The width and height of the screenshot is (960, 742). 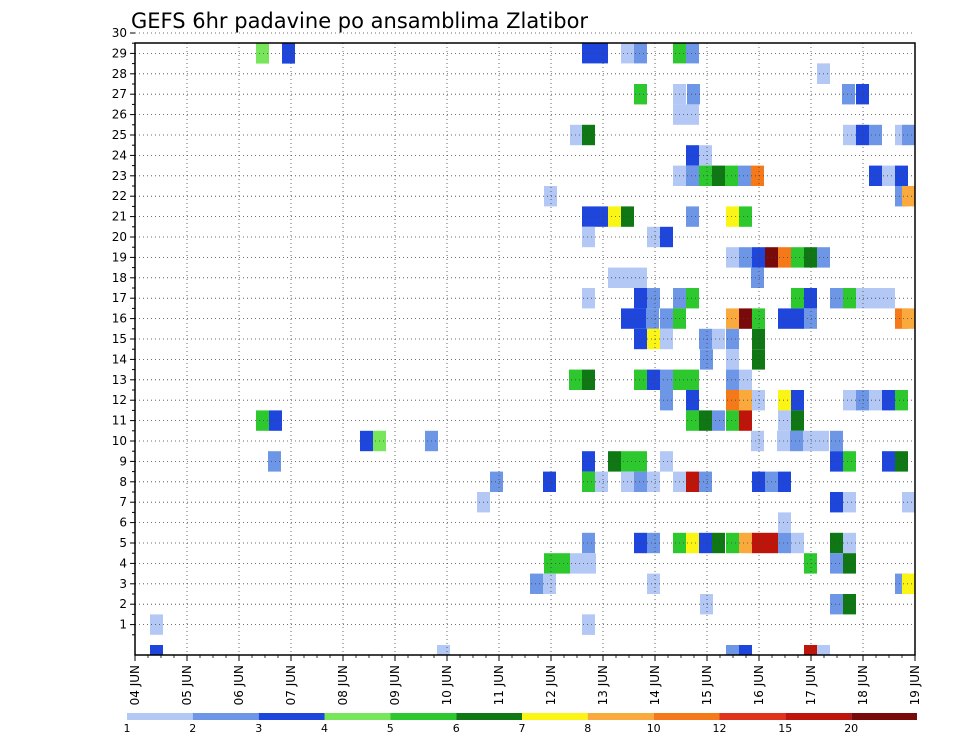 What do you see at coordinates (655, 685) in the screenshot?
I see `x-tick-label: 14 JUN` at bounding box center [655, 685].